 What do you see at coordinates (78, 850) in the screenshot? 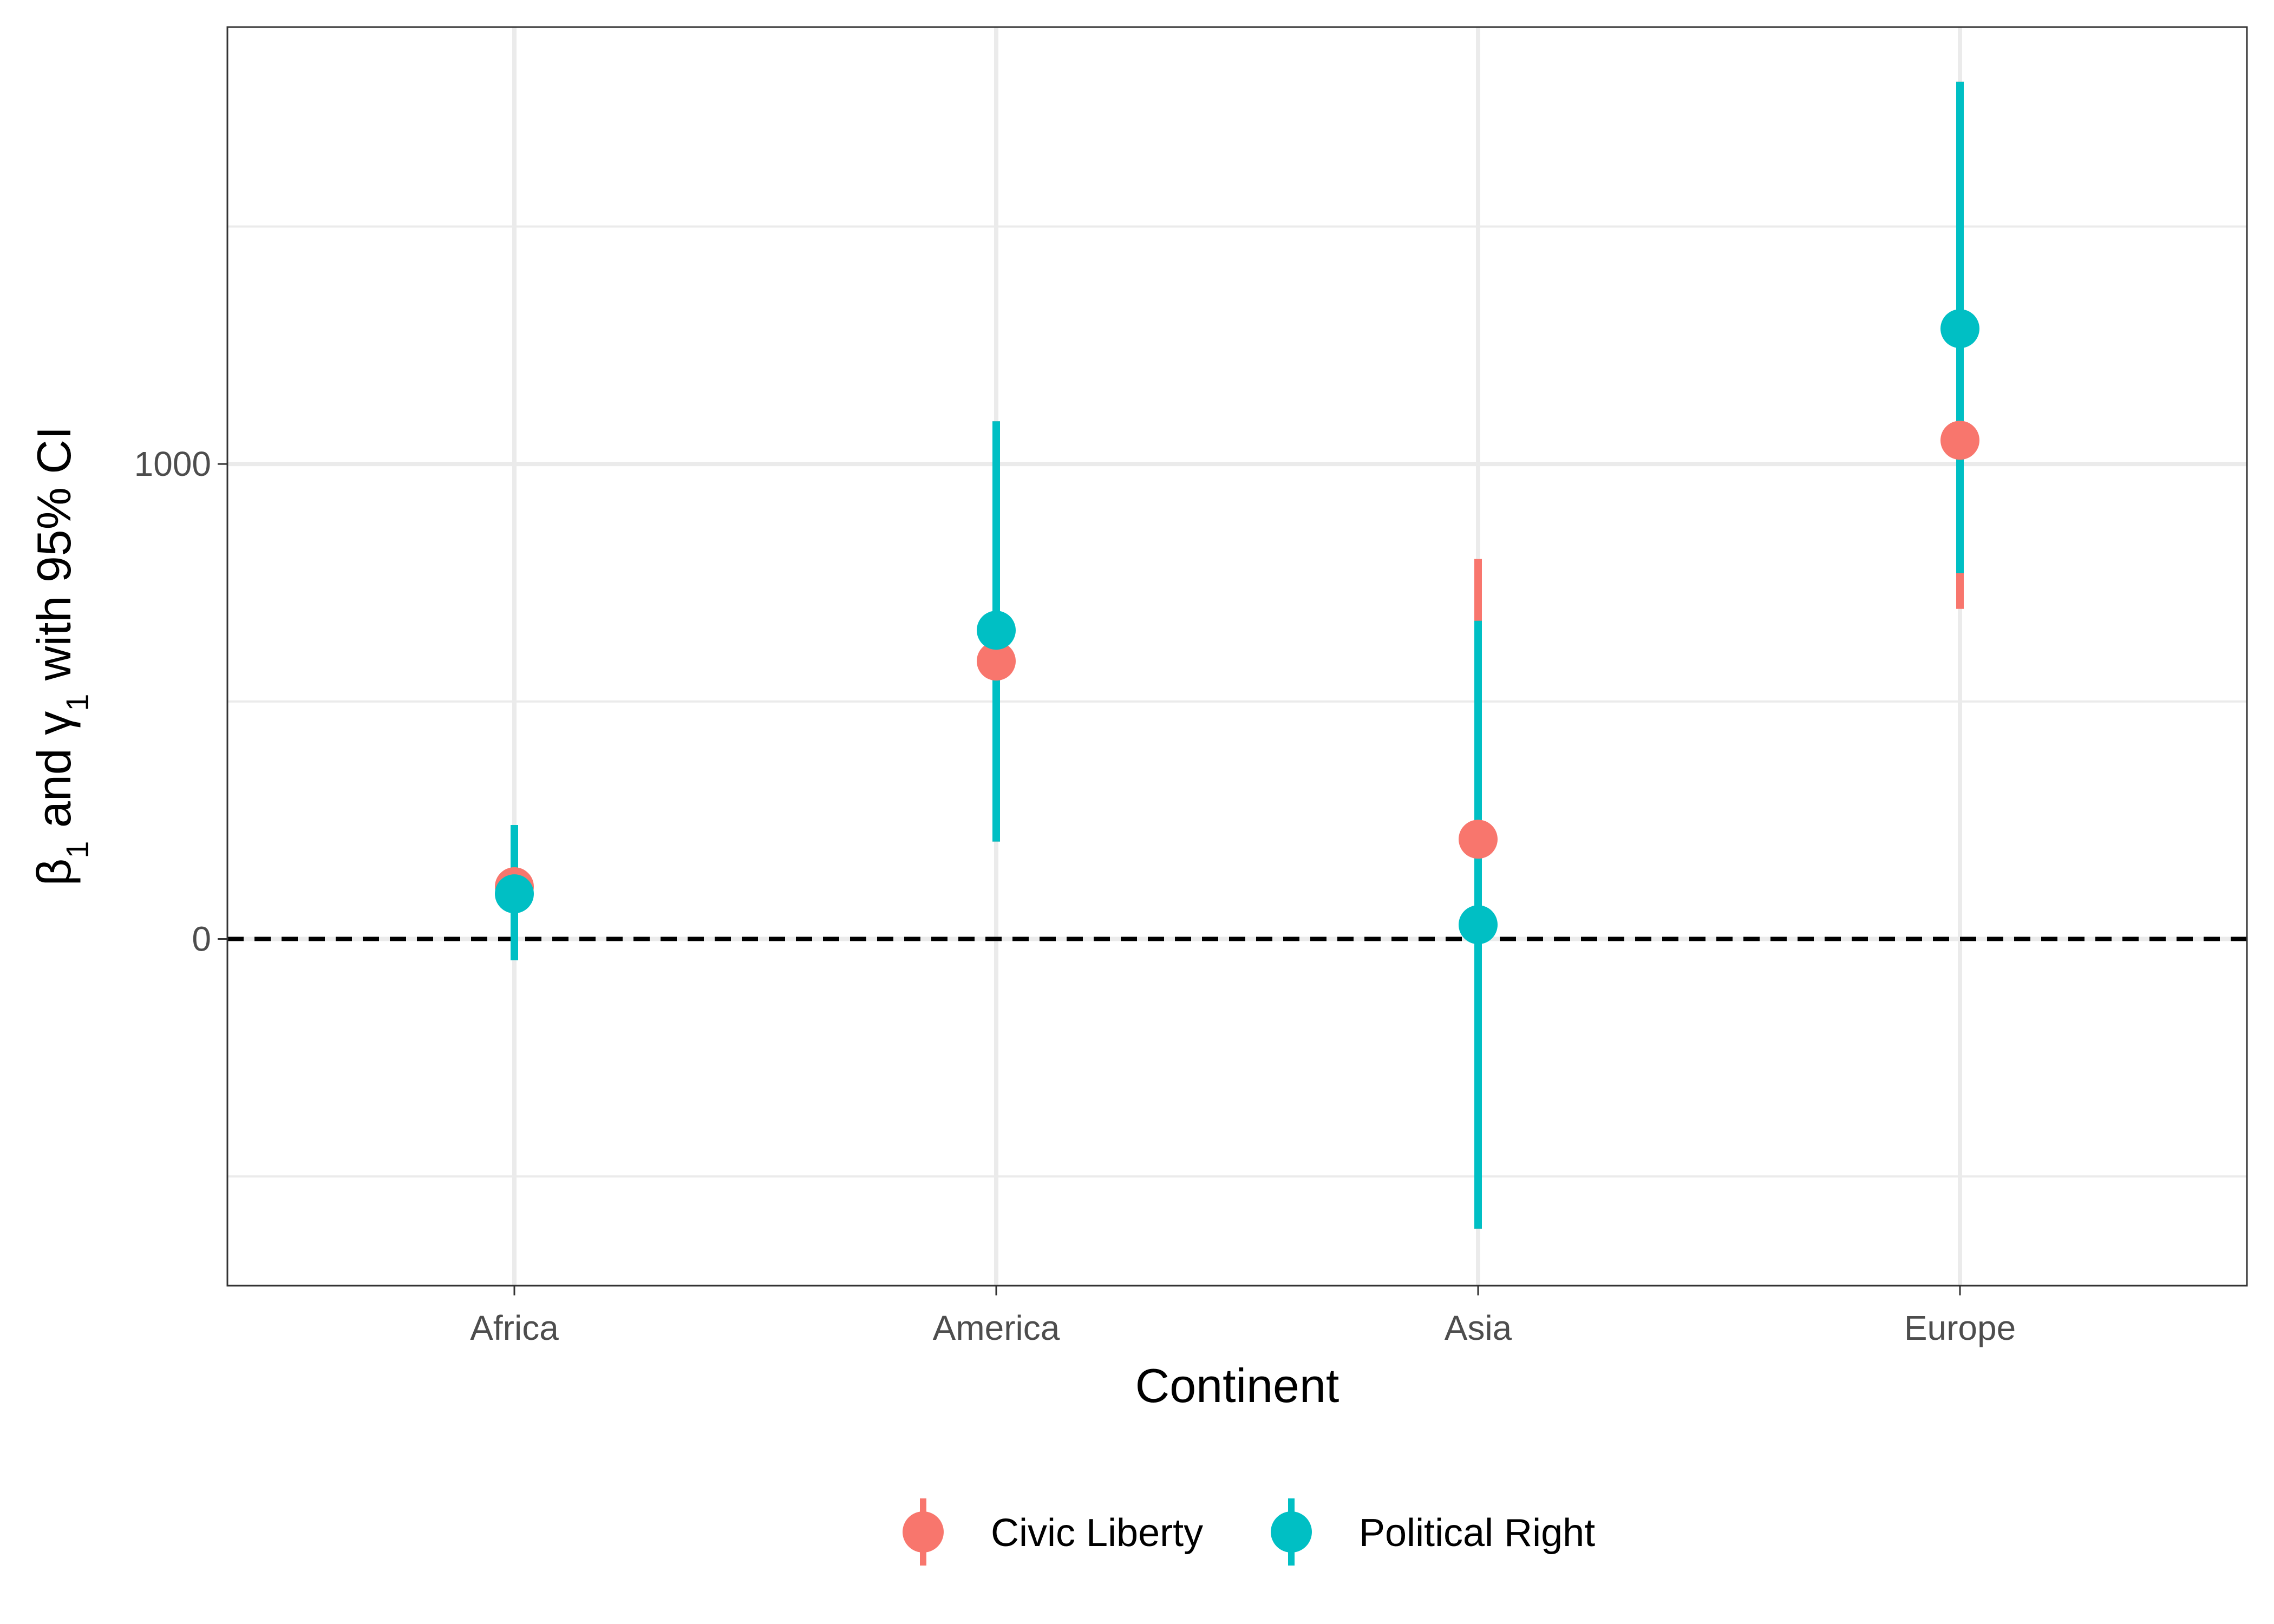
I see `y-title-sub-1: 1` at bounding box center [78, 850].